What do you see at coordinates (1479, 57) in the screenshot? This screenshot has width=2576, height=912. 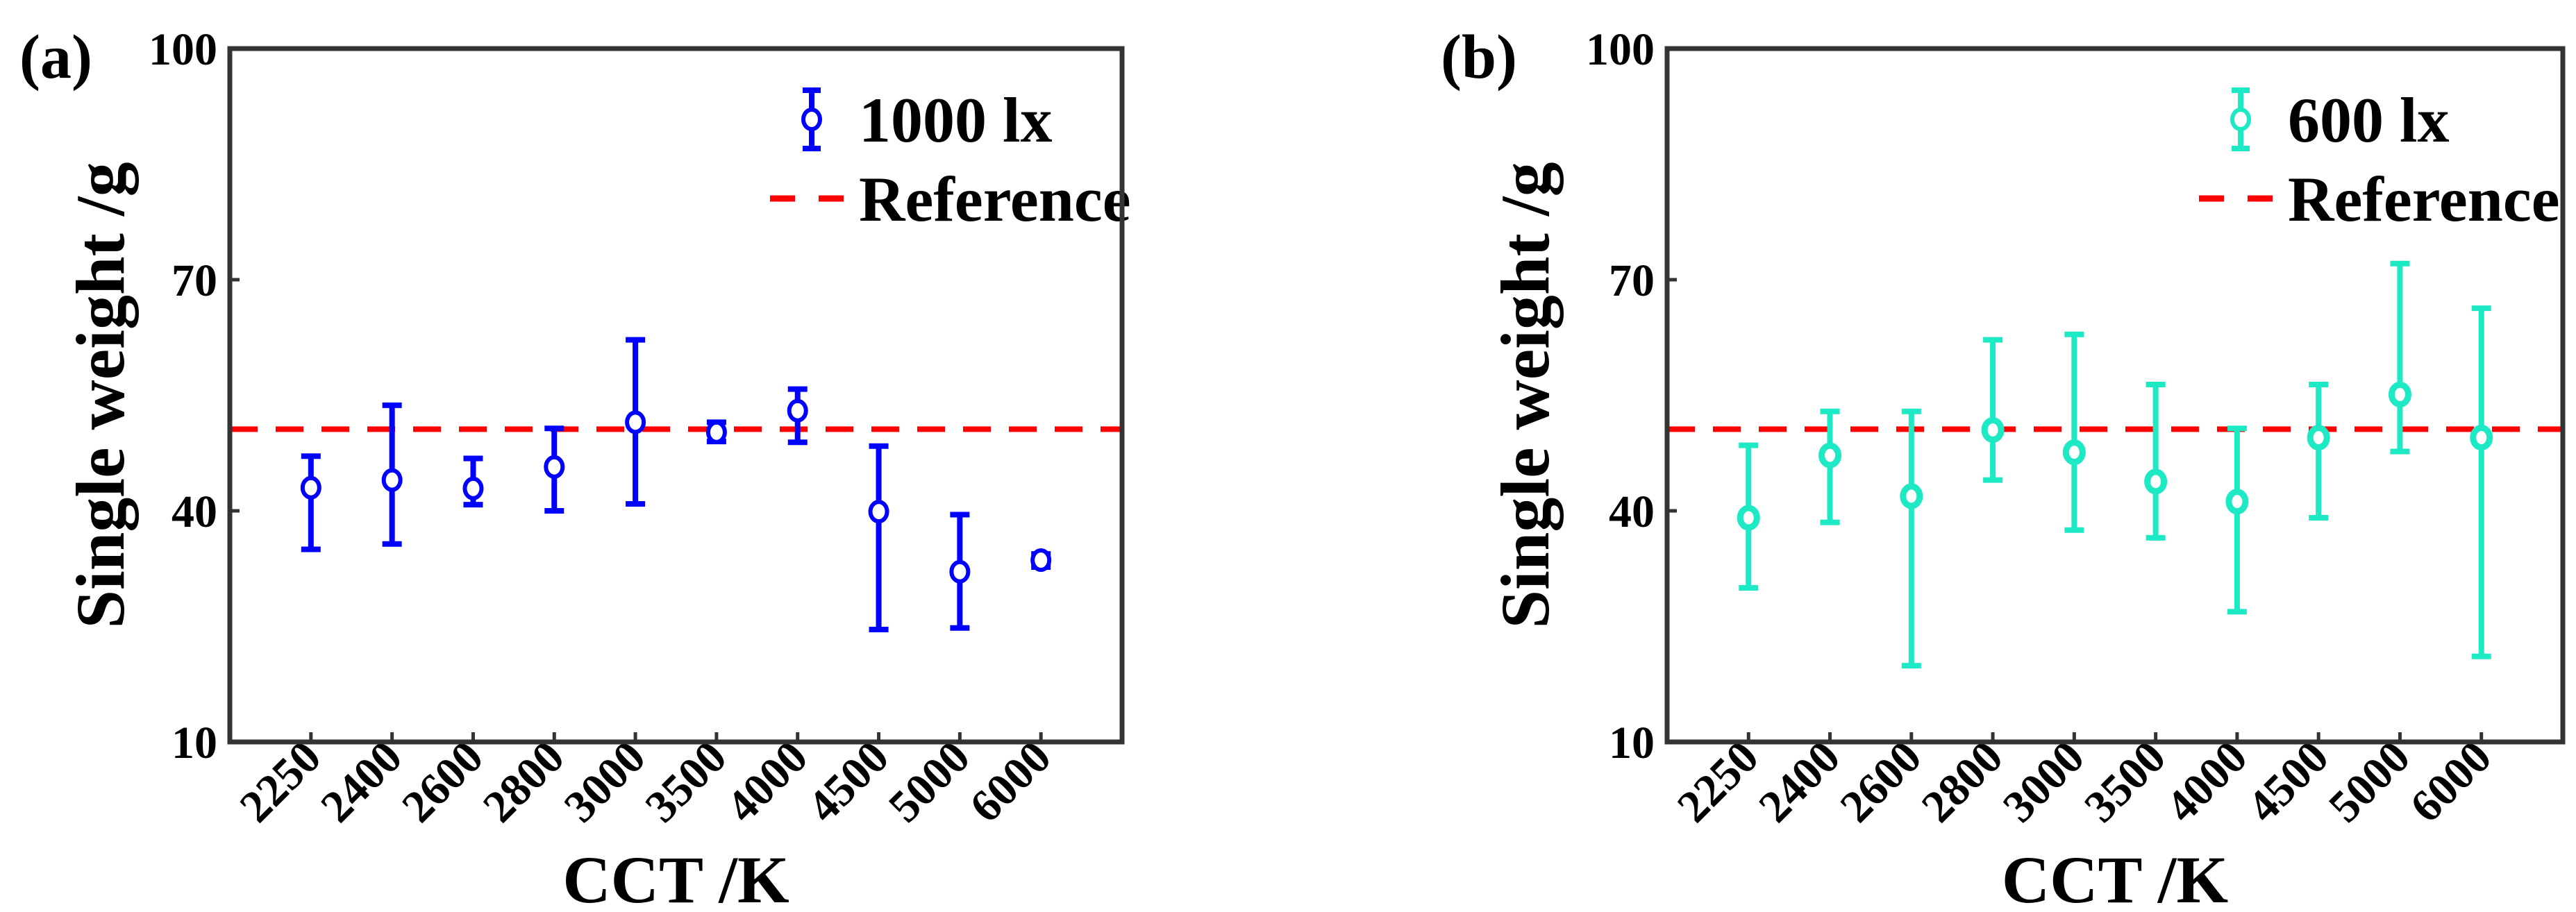 I see `panel-label: (b)` at bounding box center [1479, 57].